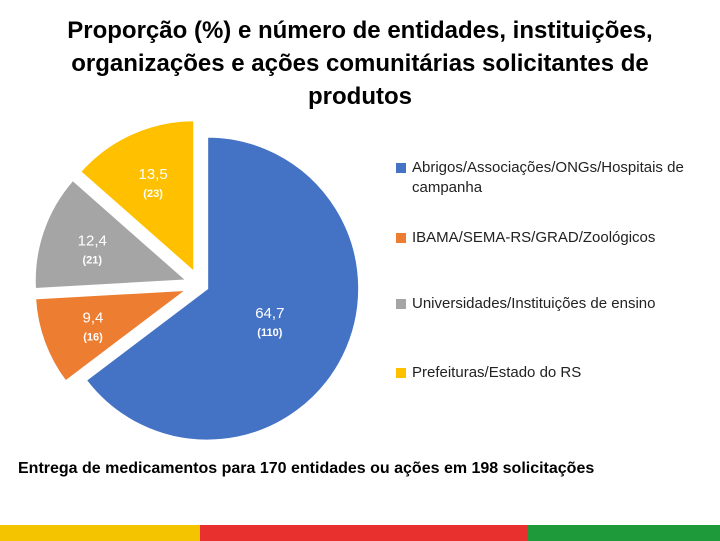  Describe the element at coordinates (534, 303) in the screenshot. I see `legend-label: Universidades/Instituições de ensino` at that location.